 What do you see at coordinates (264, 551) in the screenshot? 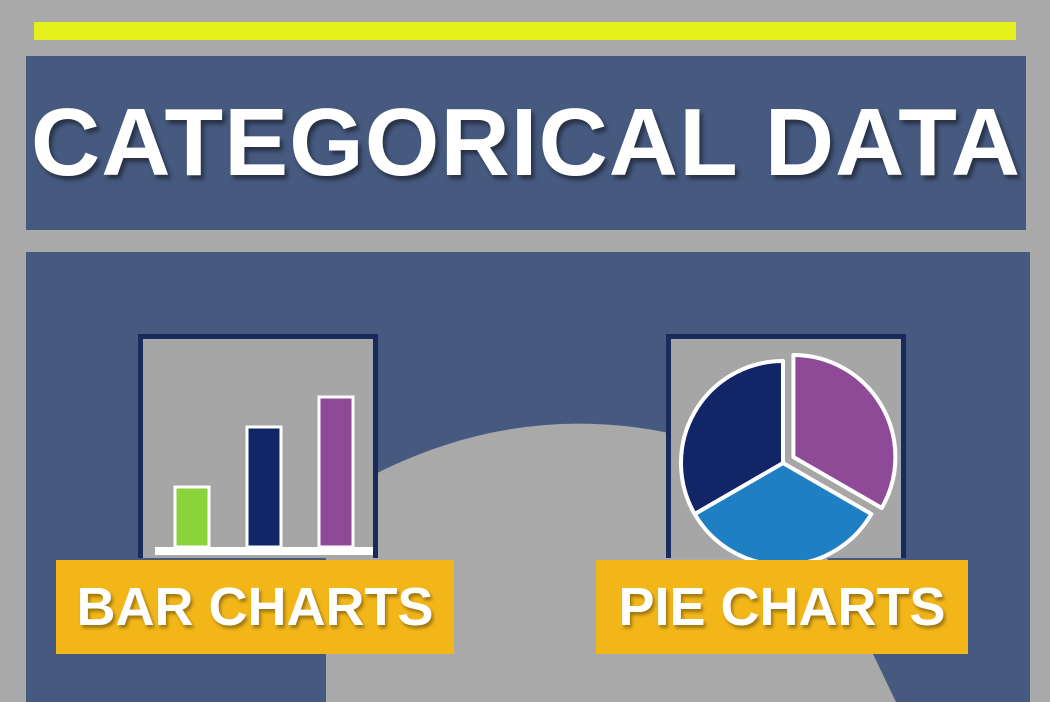
I see `bar-baseline` at bounding box center [264, 551].